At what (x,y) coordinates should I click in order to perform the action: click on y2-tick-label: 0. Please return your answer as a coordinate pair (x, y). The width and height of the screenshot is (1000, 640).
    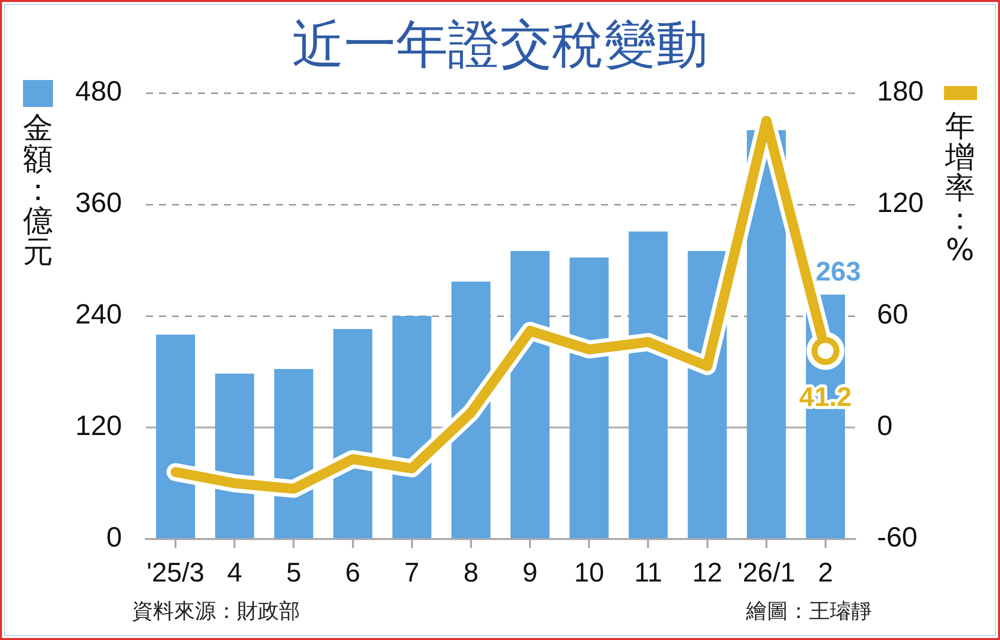
    Looking at the image, I should click on (885, 426).